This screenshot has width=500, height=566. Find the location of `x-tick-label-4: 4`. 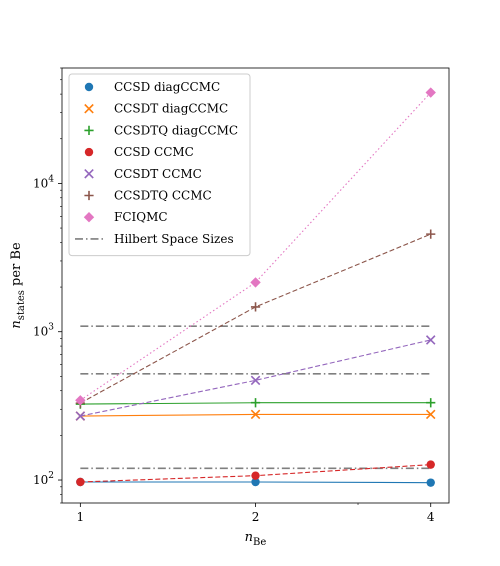

x-tick-label-4: 4 is located at coordinates (431, 517).